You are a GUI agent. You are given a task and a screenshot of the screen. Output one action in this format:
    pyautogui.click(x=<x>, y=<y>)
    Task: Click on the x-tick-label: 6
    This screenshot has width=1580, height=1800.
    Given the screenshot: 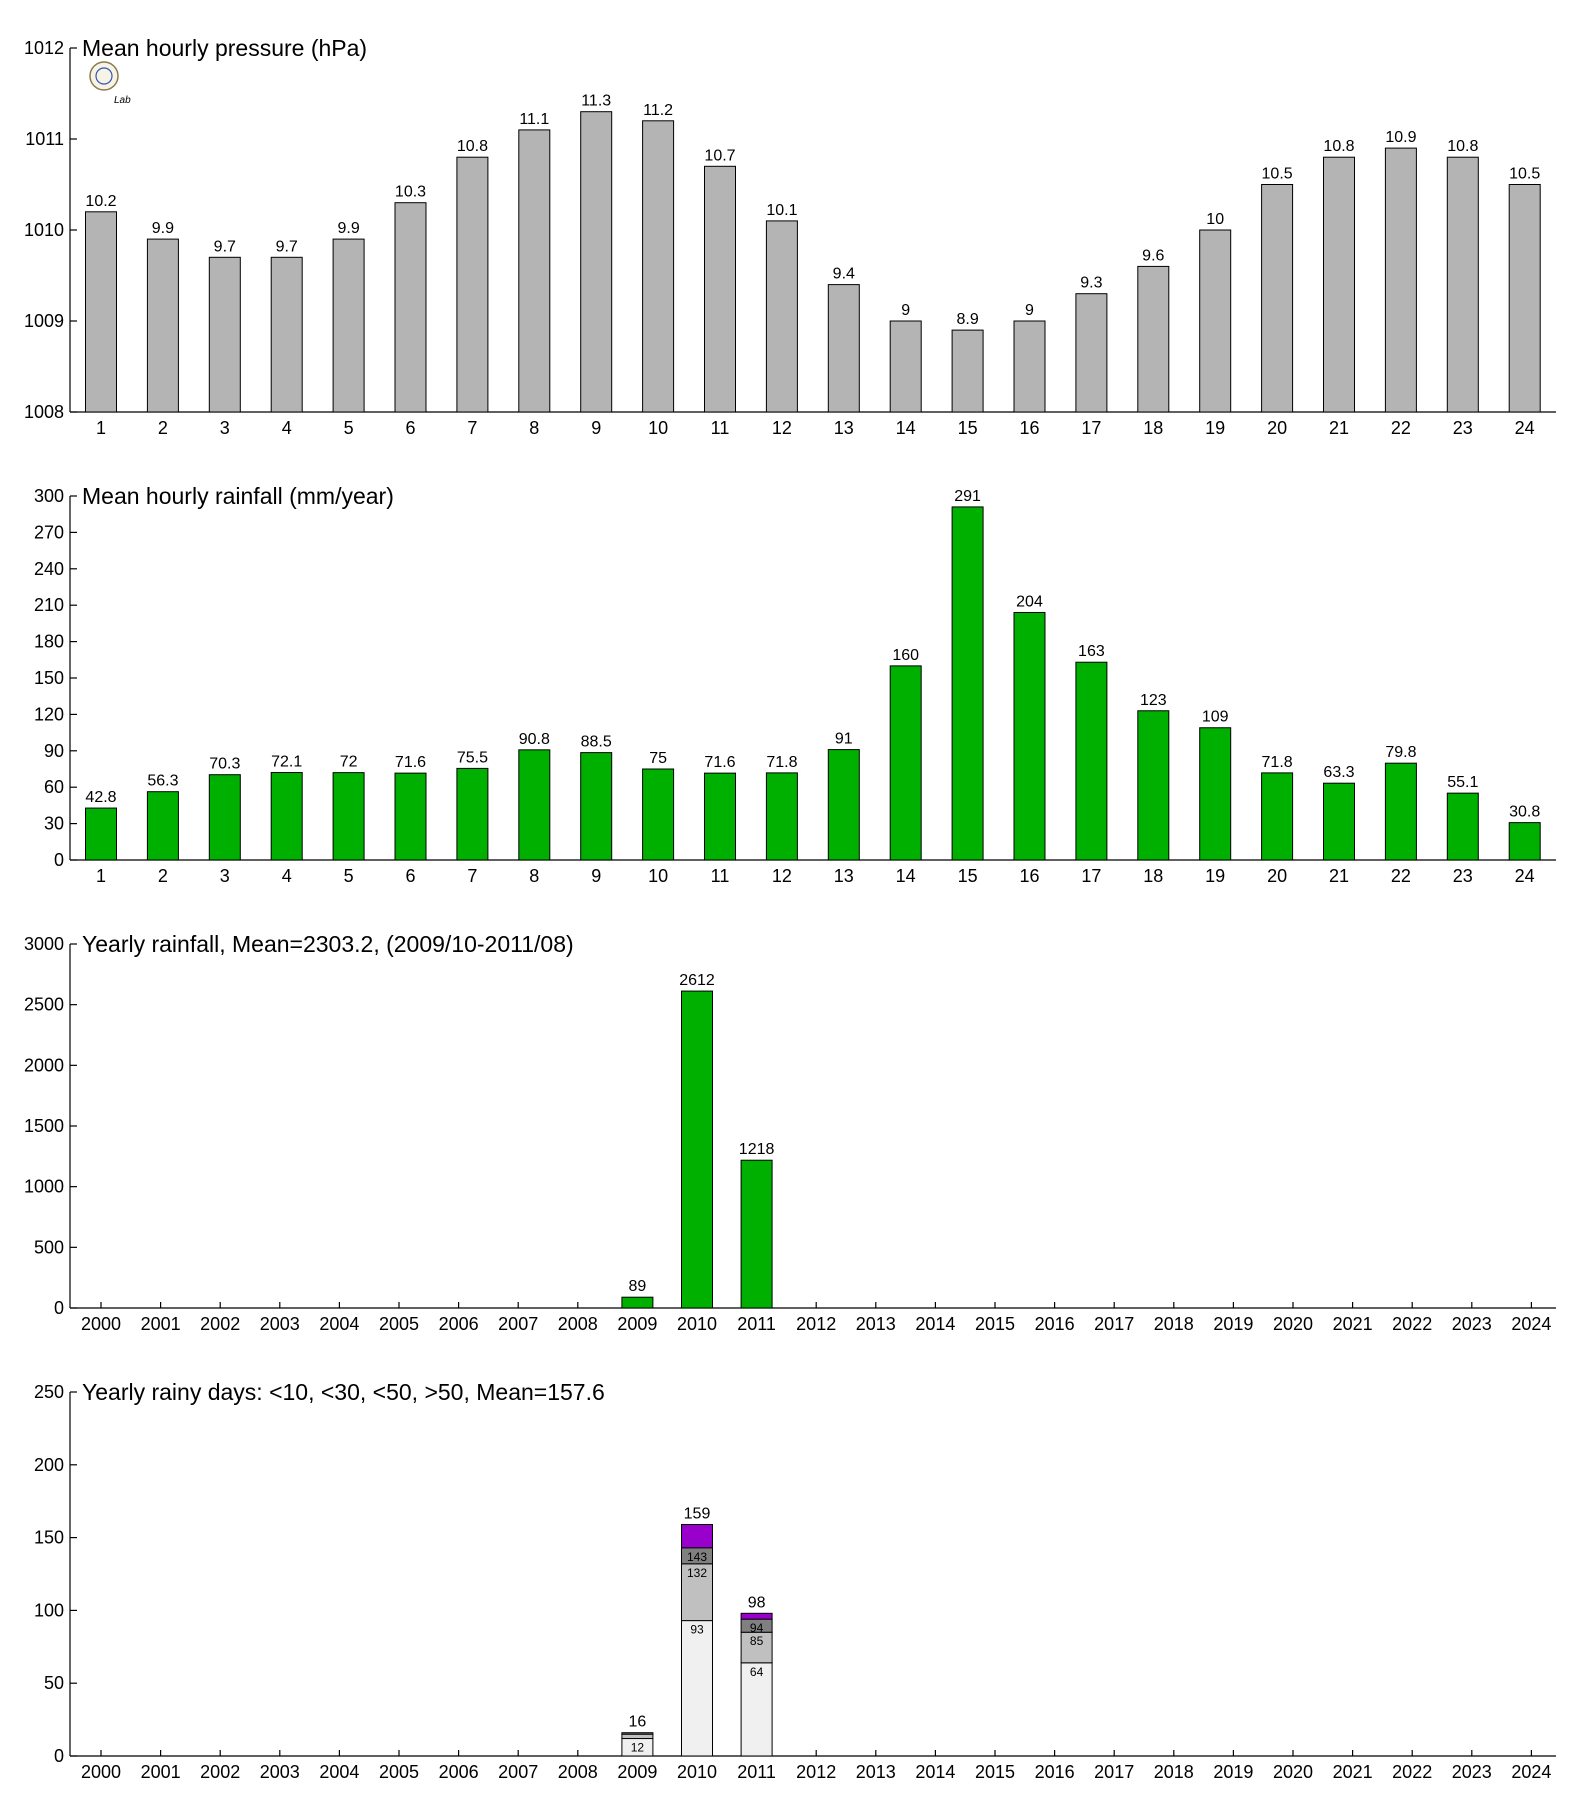 What is the action you would take?
    pyautogui.click(x=410, y=428)
    